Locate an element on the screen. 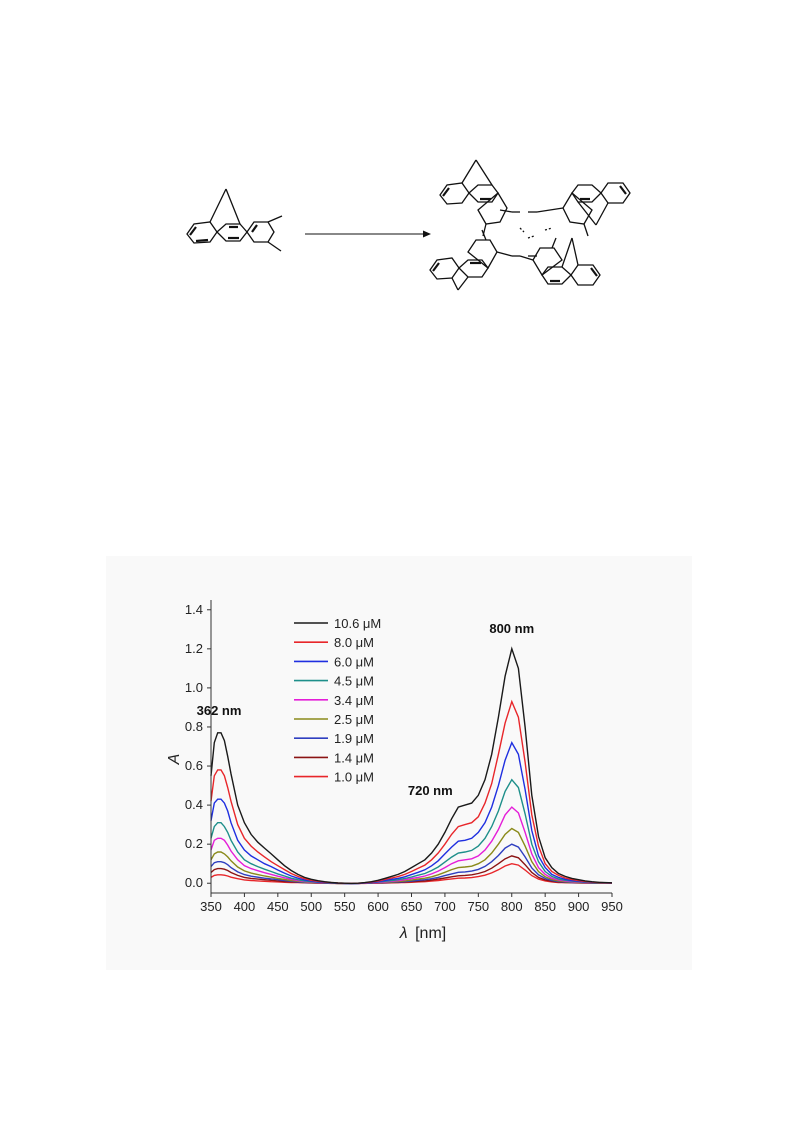  x-tick-label: 550 is located at coordinates (345, 906).